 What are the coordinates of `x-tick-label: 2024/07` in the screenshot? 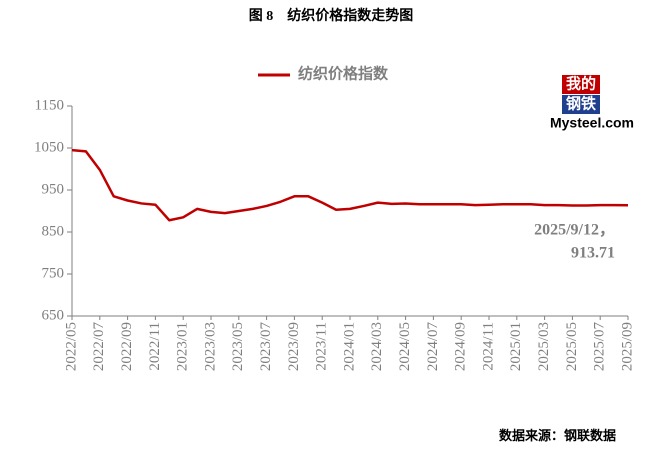 It's located at (433, 347).